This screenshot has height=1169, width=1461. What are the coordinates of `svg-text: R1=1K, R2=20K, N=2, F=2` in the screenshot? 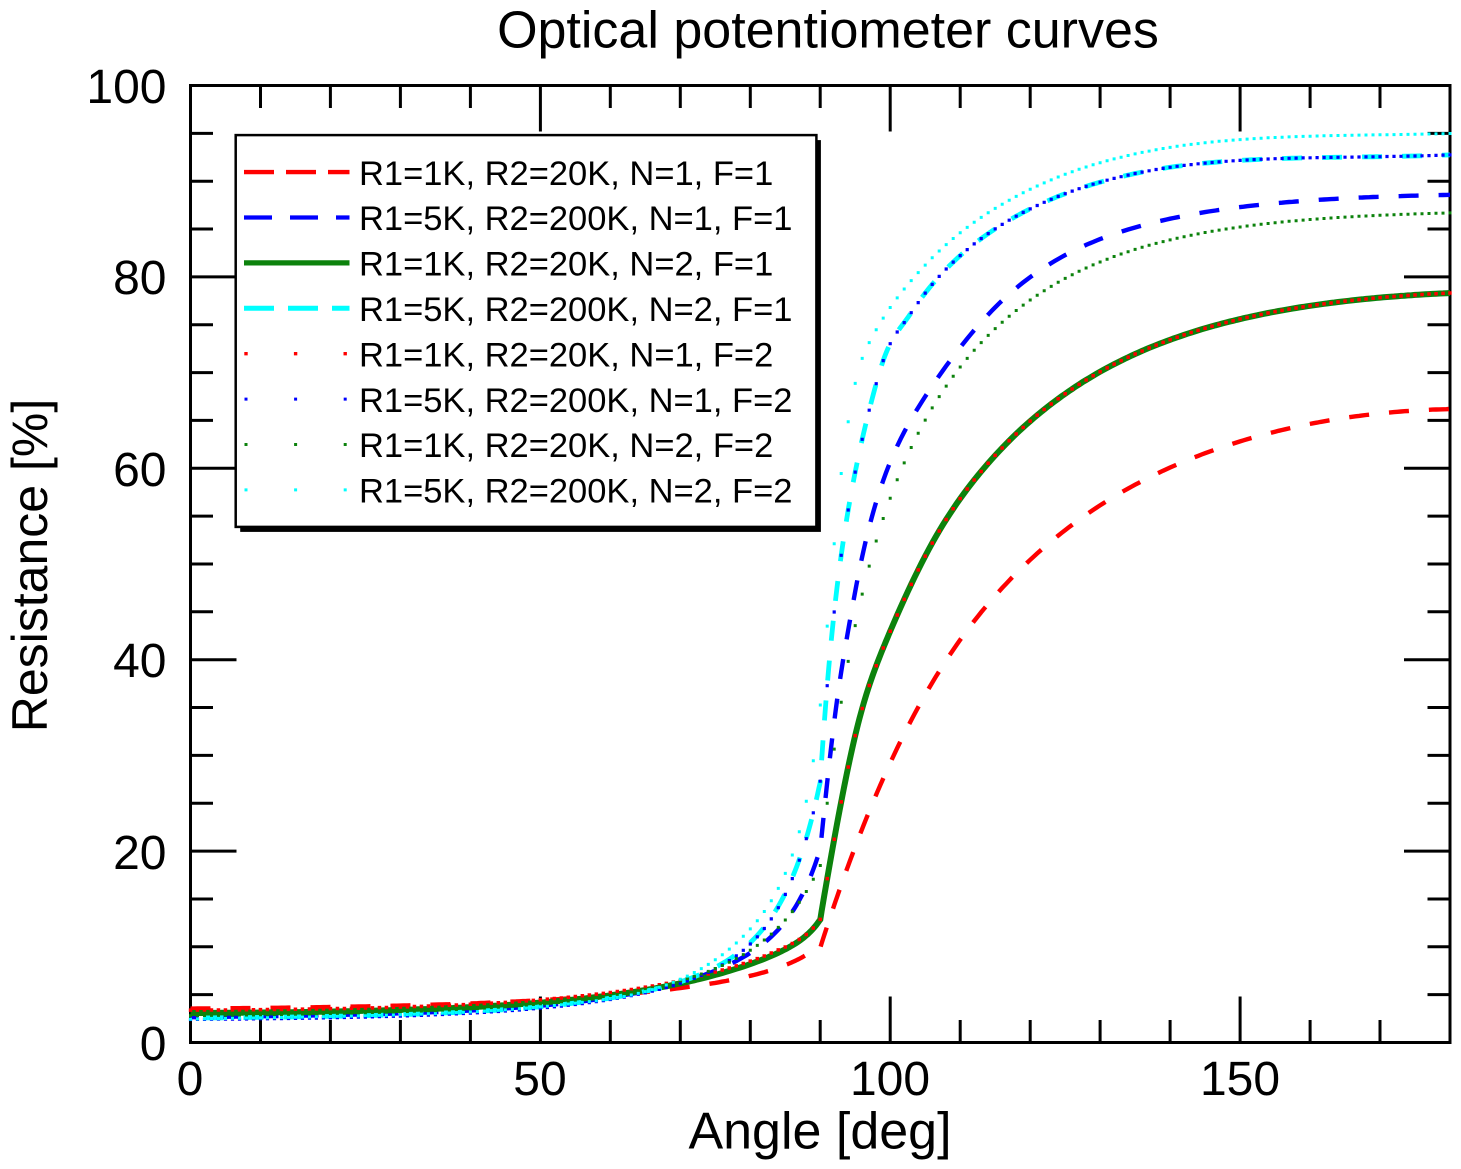 It's located at (566, 446).